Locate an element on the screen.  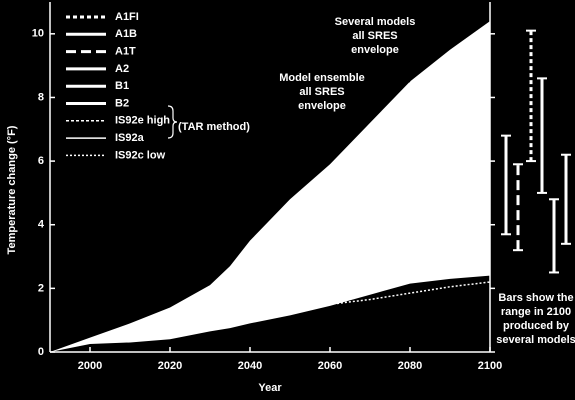
y-tick-label: 0 is located at coordinates (41, 352).